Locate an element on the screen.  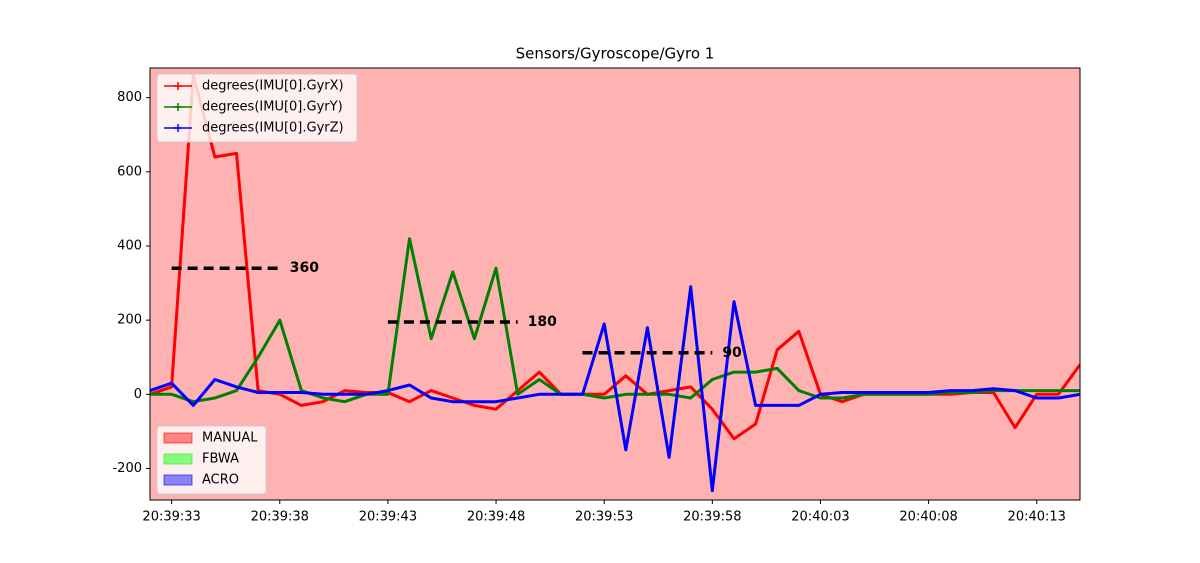
y-tick-label: 200 is located at coordinates (129, 320).